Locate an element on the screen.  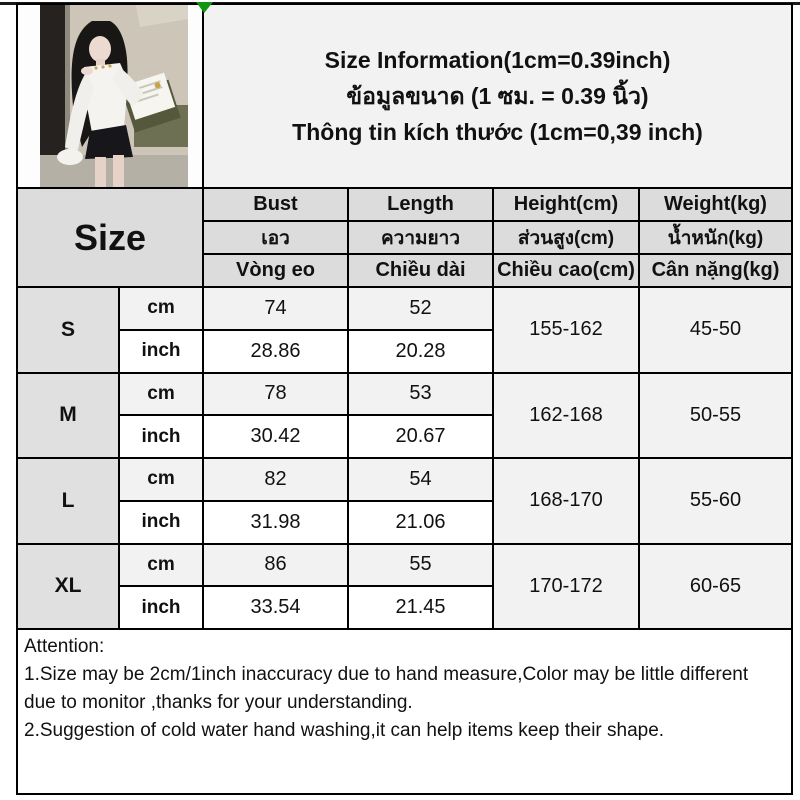
photo-model-face is located at coordinates (100, 49).